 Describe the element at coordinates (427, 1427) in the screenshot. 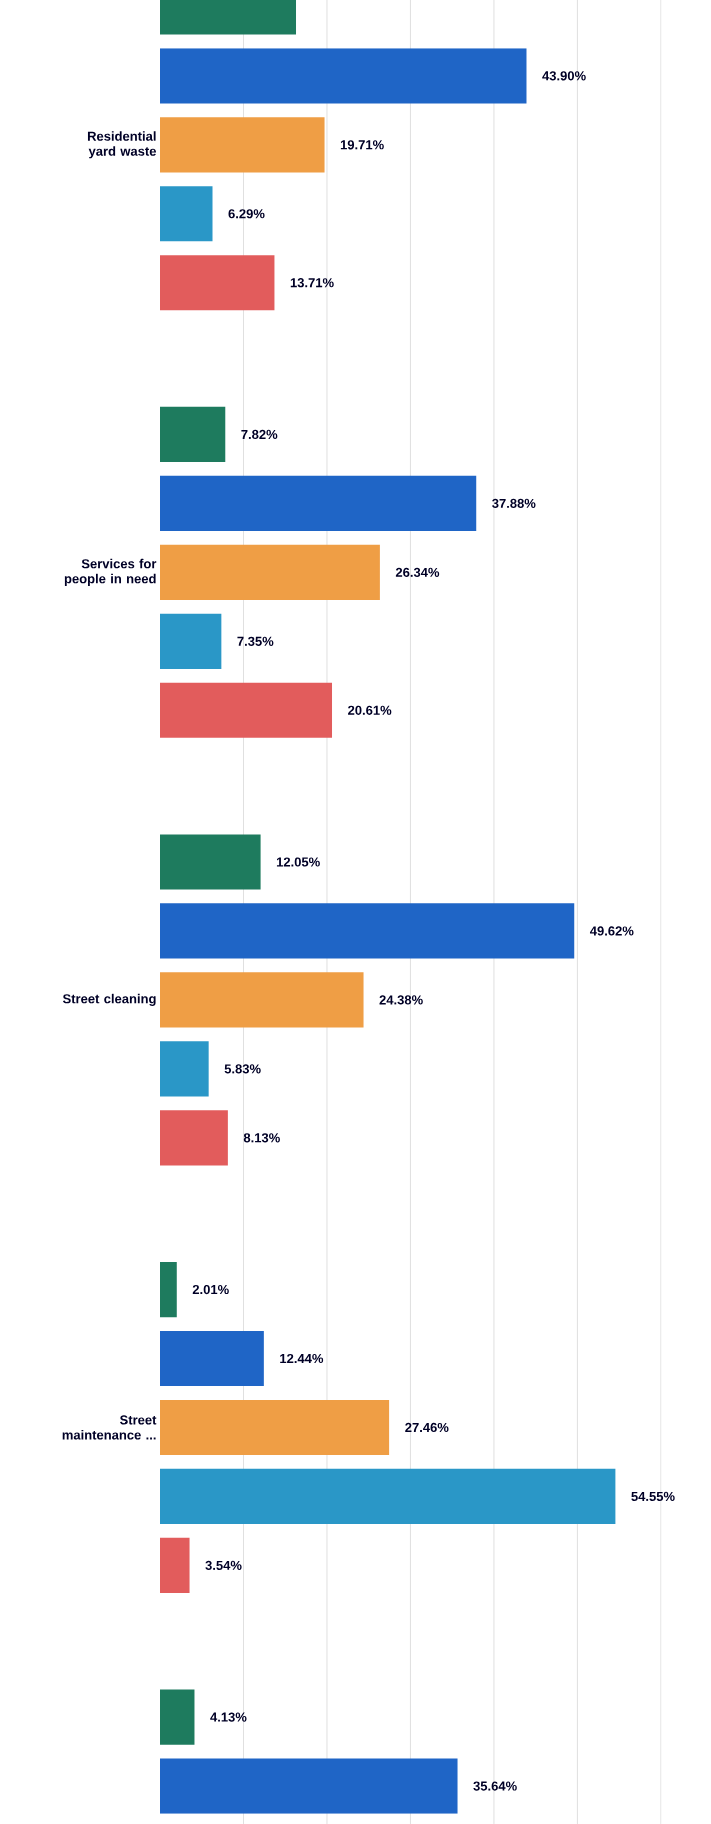

I see `data-label: 27.46%` at that location.